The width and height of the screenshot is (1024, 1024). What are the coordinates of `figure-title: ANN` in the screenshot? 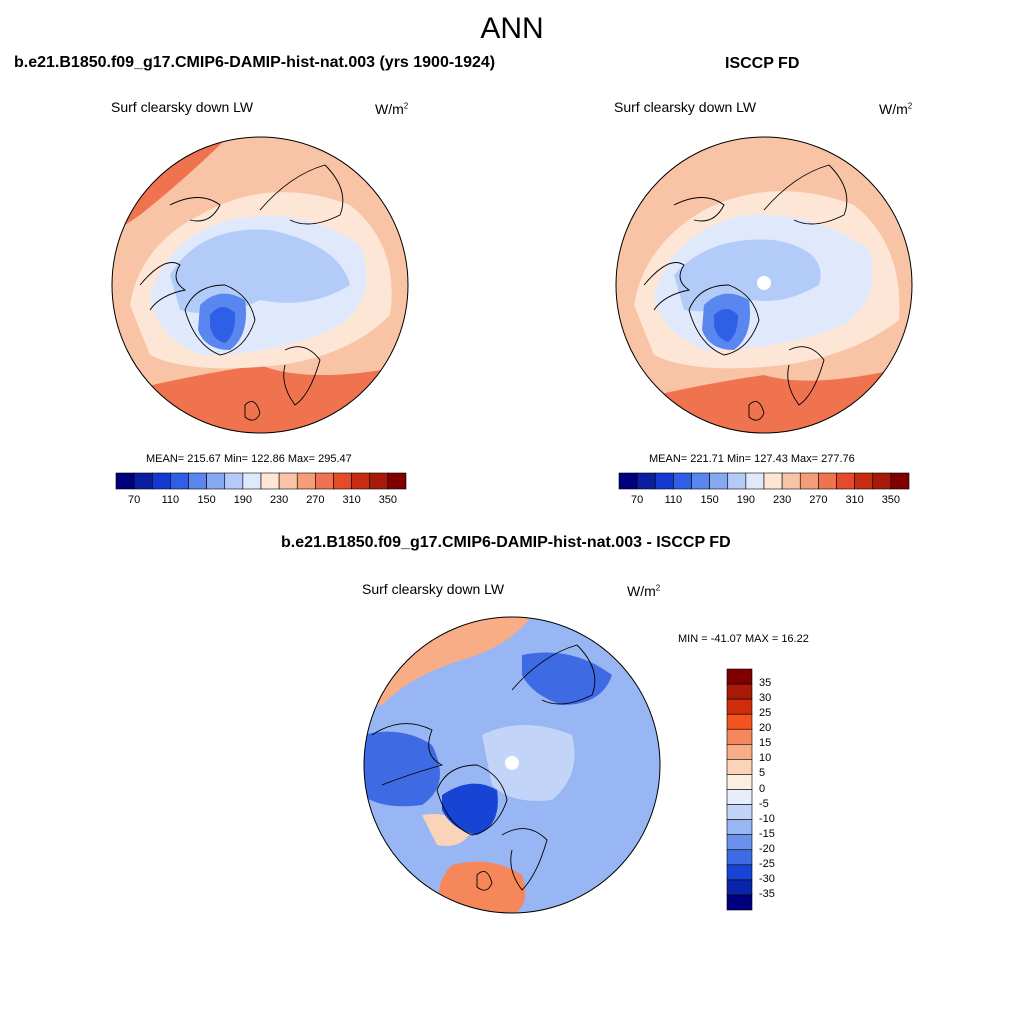 It's located at (512, 28).